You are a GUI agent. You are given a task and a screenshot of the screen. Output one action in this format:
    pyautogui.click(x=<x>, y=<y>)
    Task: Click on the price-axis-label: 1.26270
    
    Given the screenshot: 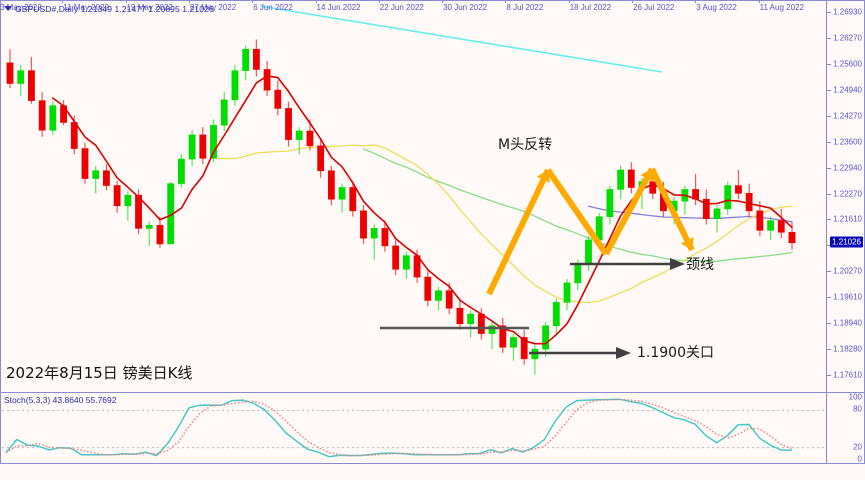 What is the action you would take?
    pyautogui.click(x=847, y=38)
    